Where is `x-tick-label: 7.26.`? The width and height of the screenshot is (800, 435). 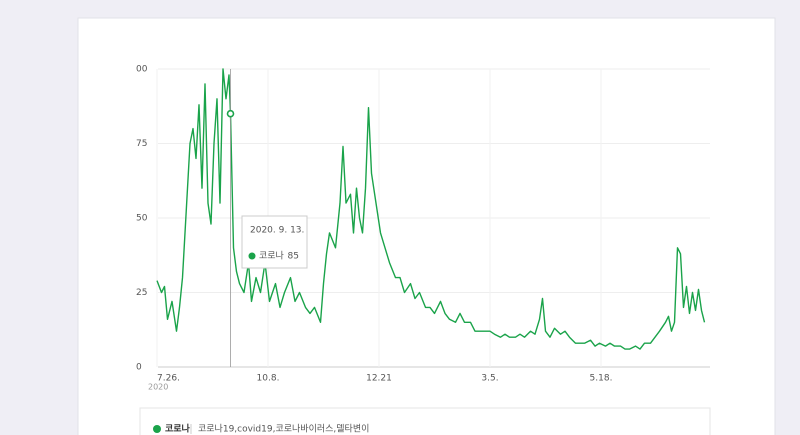
x-tick-label: 7.26. is located at coordinates (168, 379).